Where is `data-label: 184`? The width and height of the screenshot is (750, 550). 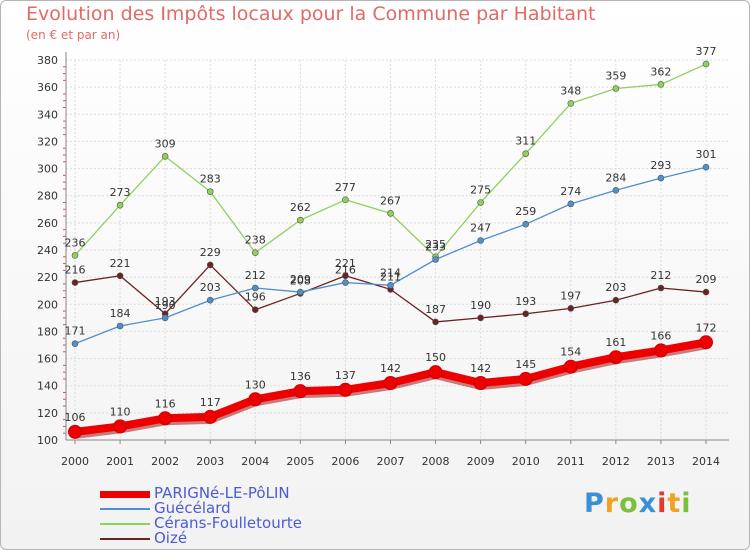
data-label: 184 is located at coordinates (120, 313).